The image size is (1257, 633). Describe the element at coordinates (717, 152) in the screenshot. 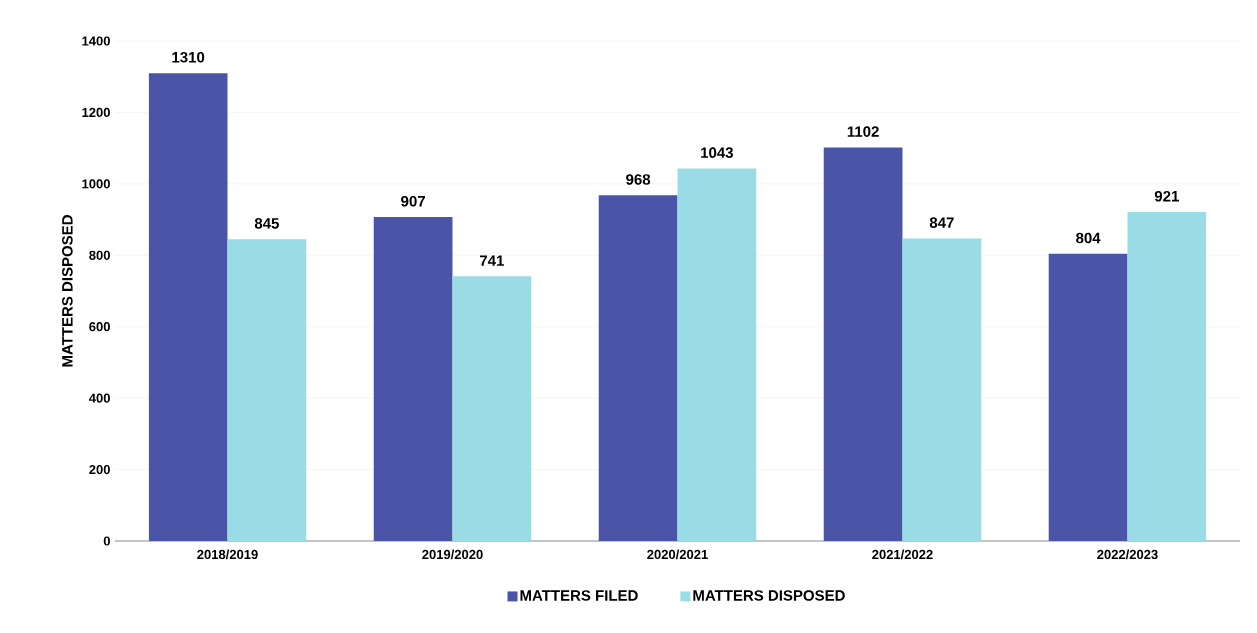

I see `data-label: 1043` at that location.